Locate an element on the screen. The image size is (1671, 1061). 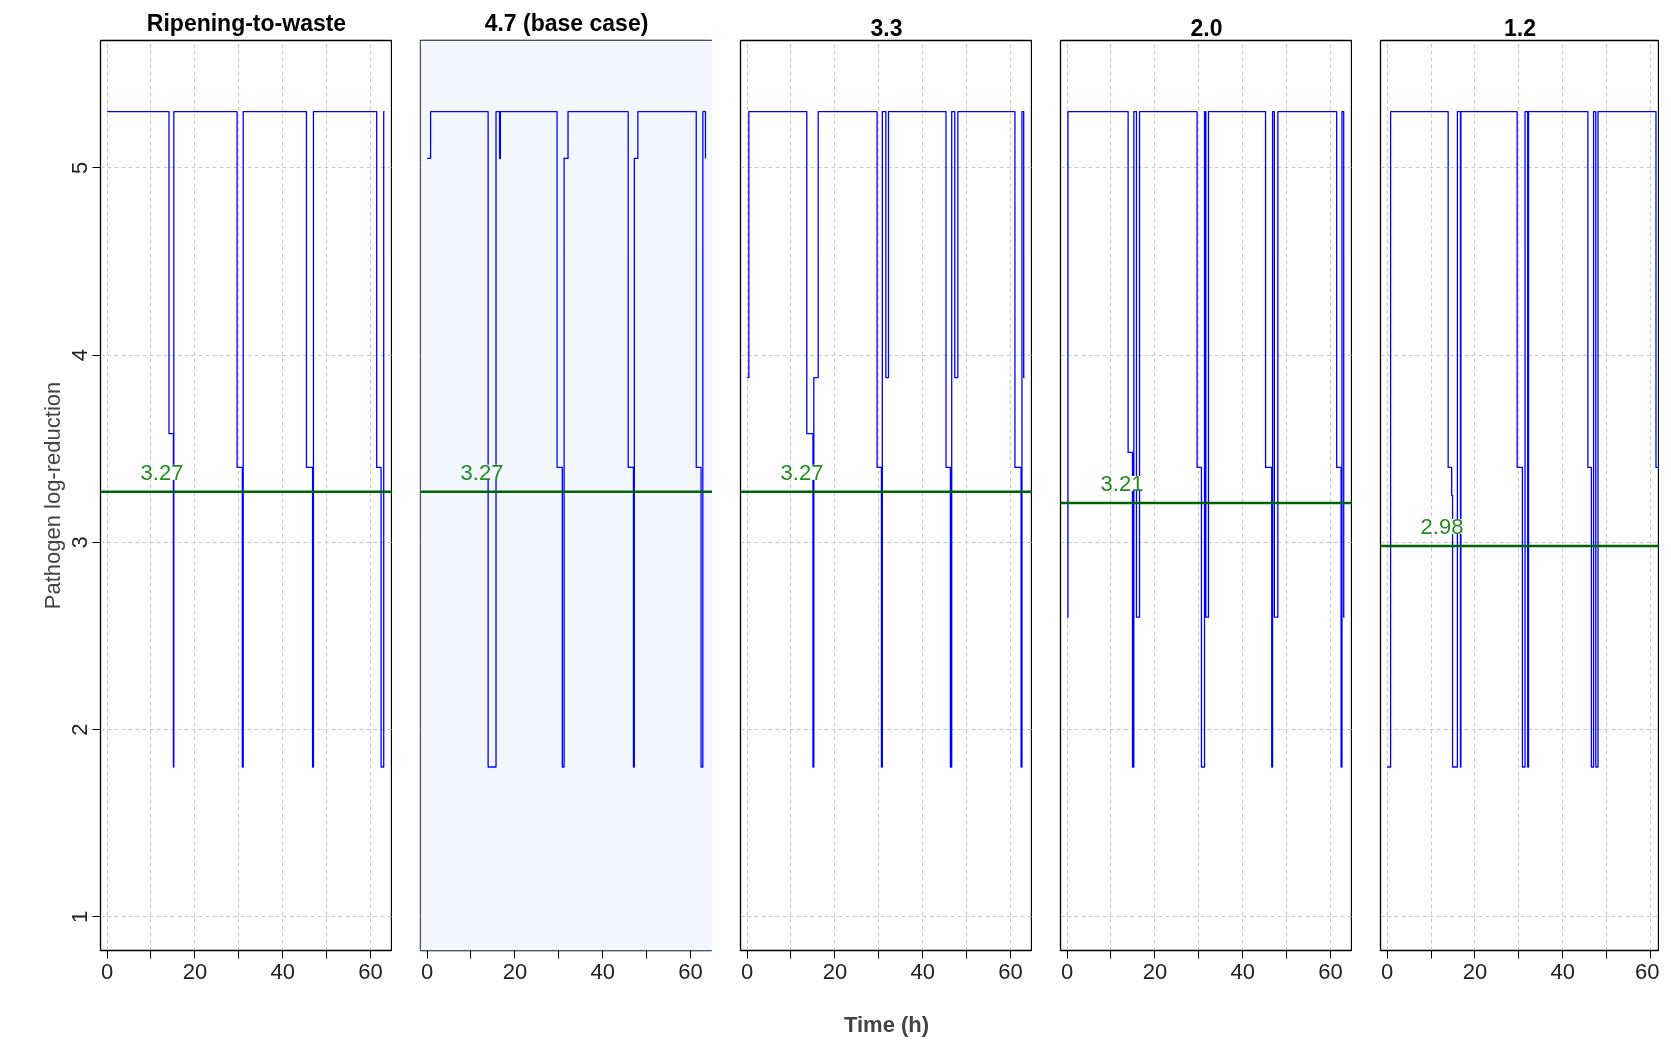
chart-title: Ripening-to-waste is located at coordinates (246, 22).